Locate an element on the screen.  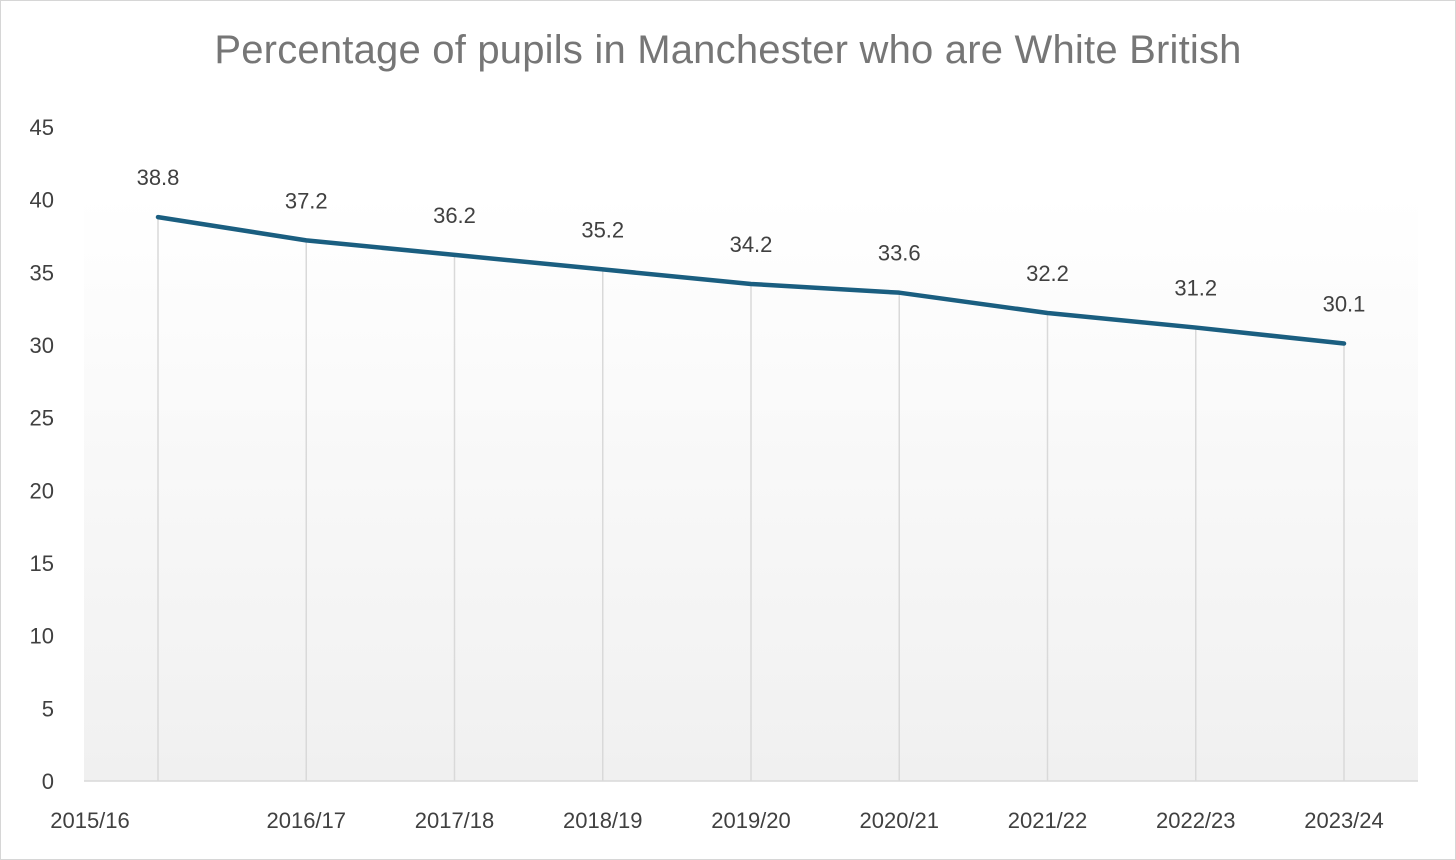
data-label: 38.8 is located at coordinates (158, 177).